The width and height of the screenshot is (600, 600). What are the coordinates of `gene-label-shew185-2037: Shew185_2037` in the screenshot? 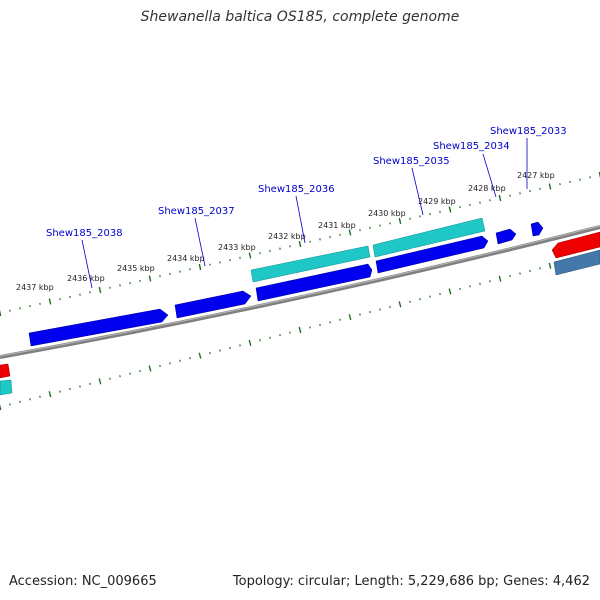 It's located at (196, 211).